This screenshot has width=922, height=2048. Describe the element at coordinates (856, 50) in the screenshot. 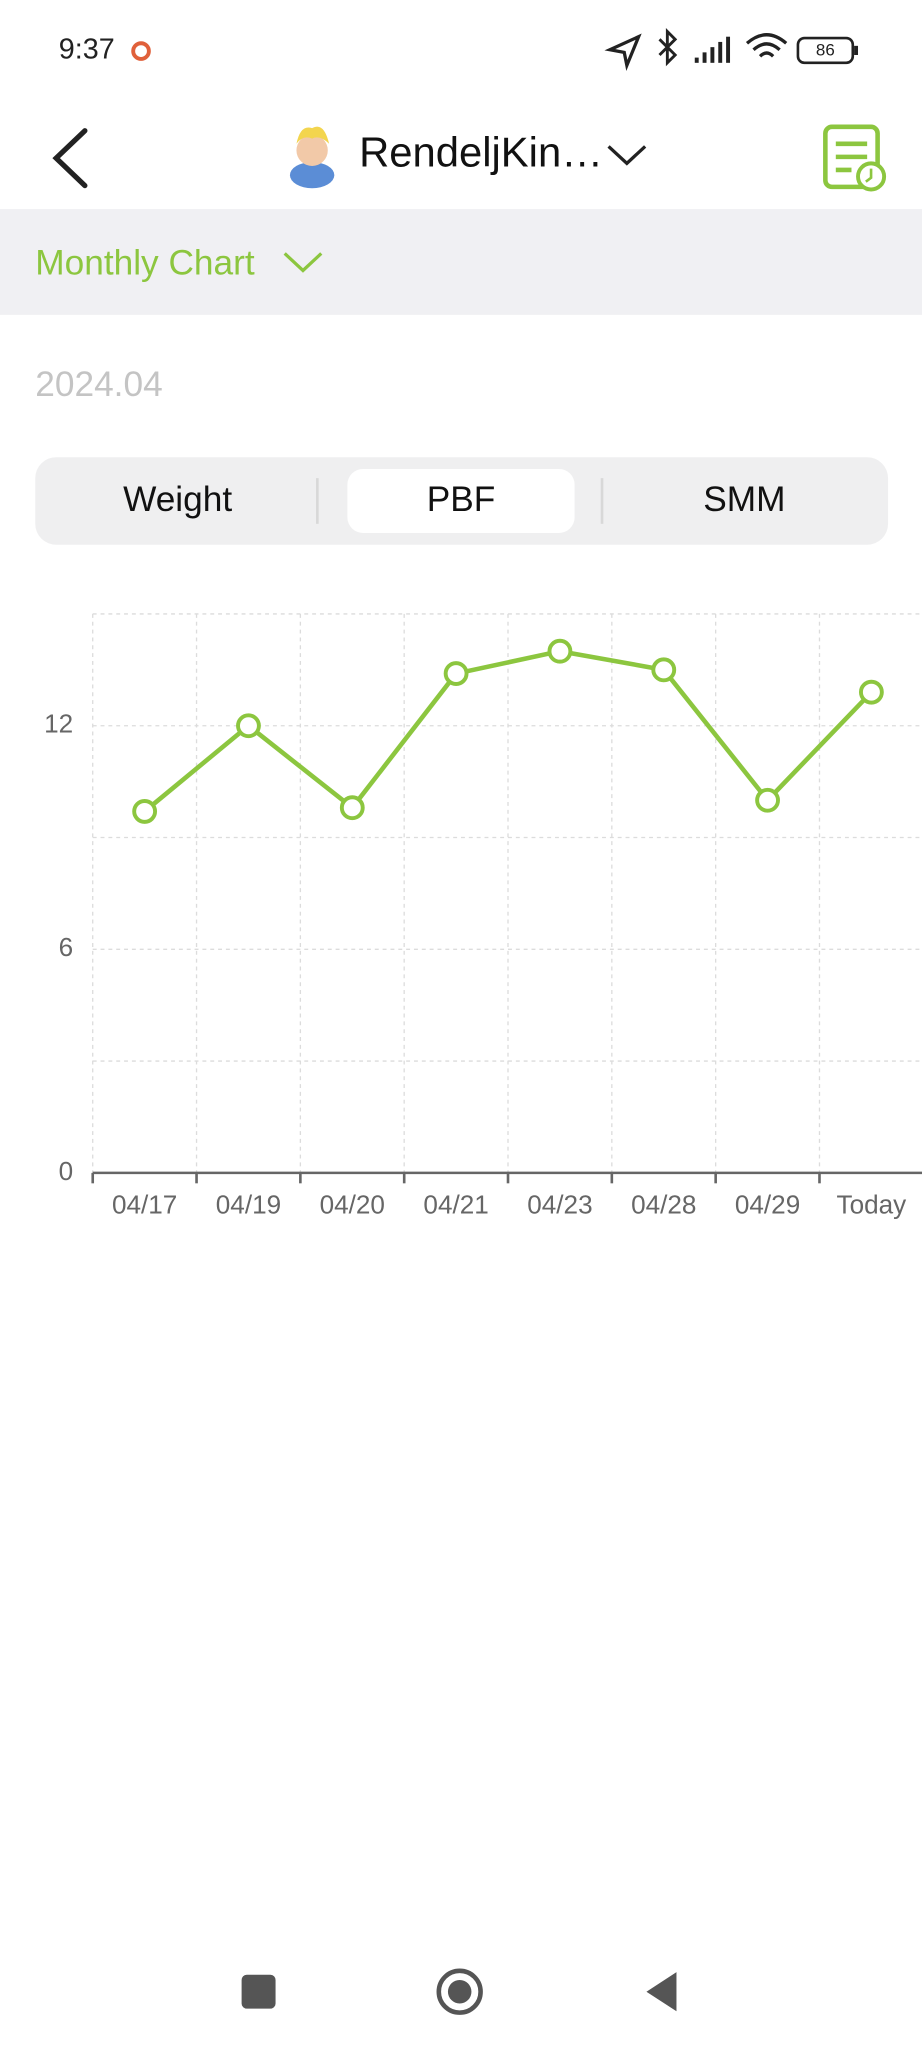

I see `battery-tip` at that location.